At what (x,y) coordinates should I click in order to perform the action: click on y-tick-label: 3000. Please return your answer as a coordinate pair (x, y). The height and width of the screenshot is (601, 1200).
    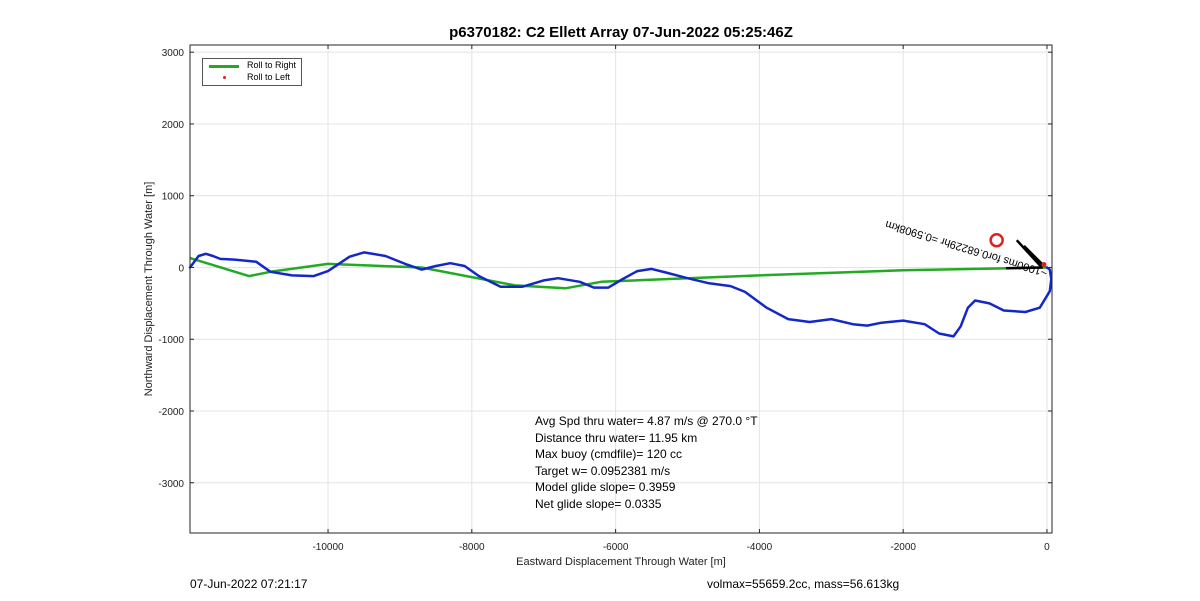
    Looking at the image, I should click on (173, 53).